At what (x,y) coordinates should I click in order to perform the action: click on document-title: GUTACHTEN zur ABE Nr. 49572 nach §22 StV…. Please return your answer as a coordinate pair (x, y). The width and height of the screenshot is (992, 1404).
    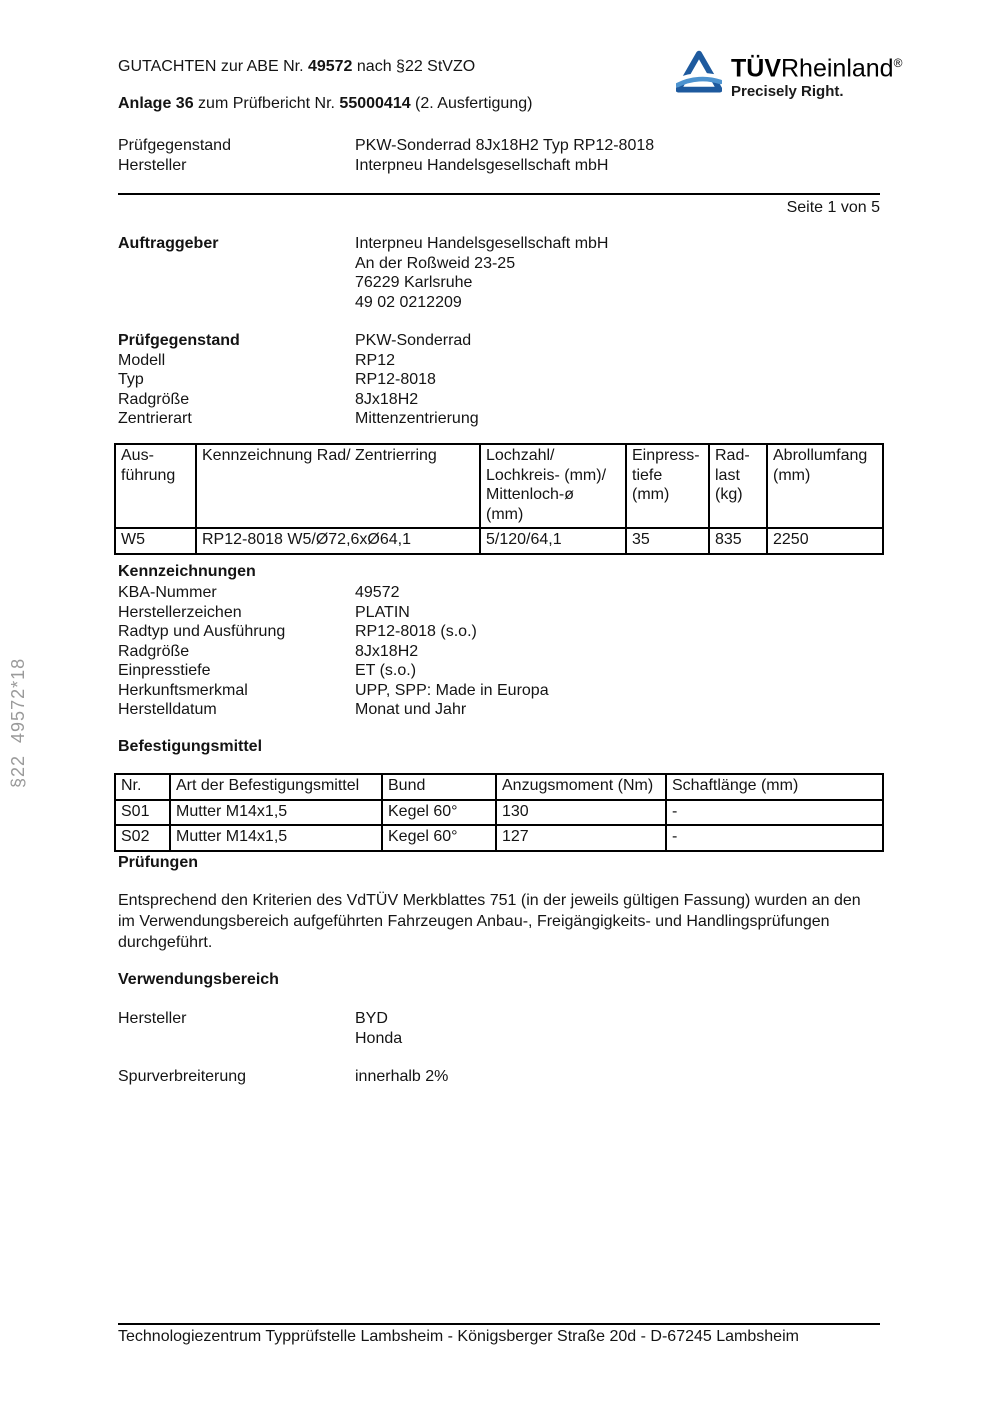
    Looking at the image, I should click on (296, 67).